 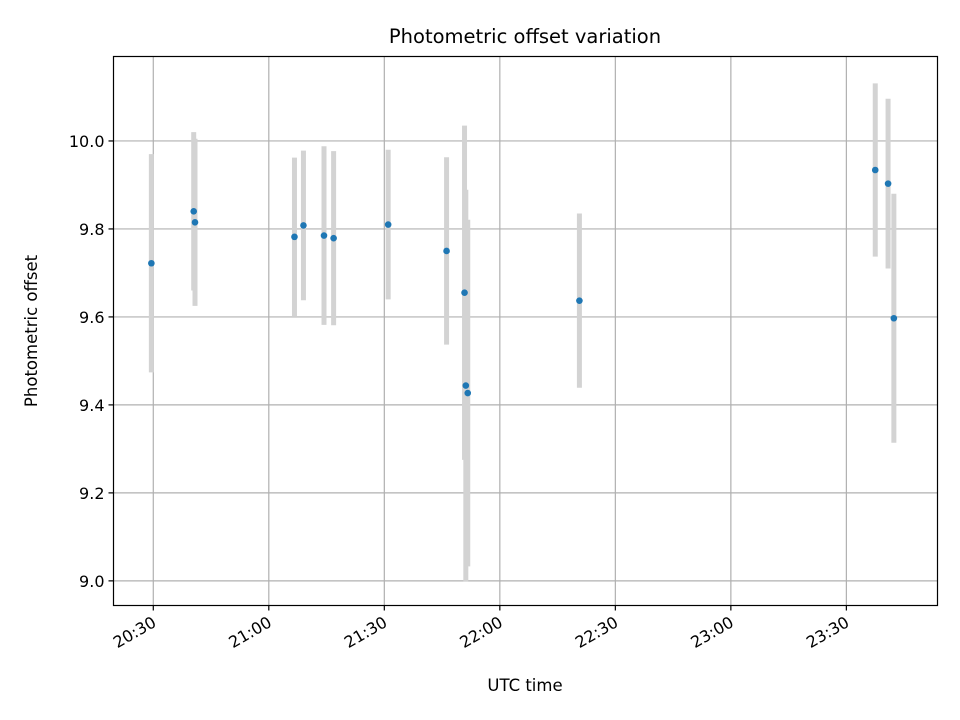 I want to click on y-tick-label: 9.8, so click(x=91, y=229).